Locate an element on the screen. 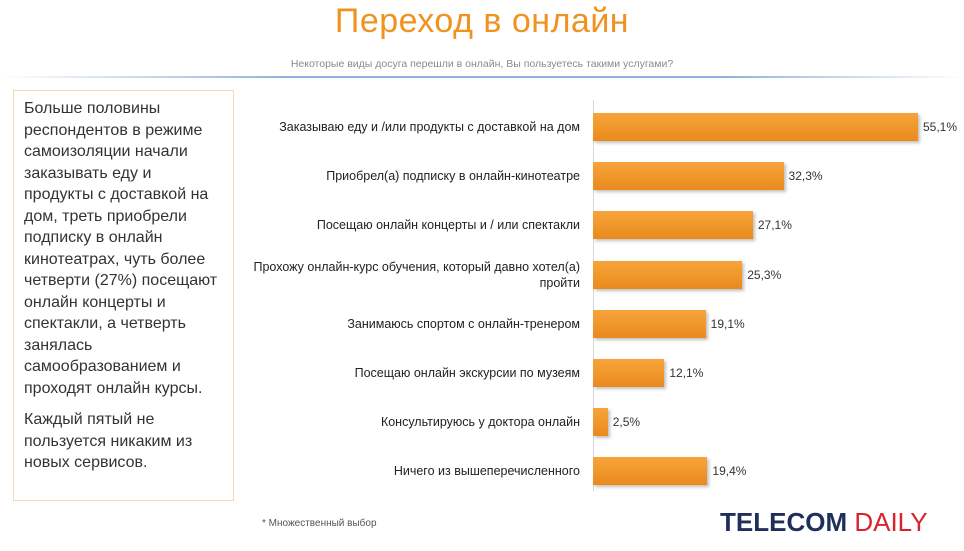 This screenshot has width=964, height=551. page-title: Переход в онлайн is located at coordinates (482, 21).